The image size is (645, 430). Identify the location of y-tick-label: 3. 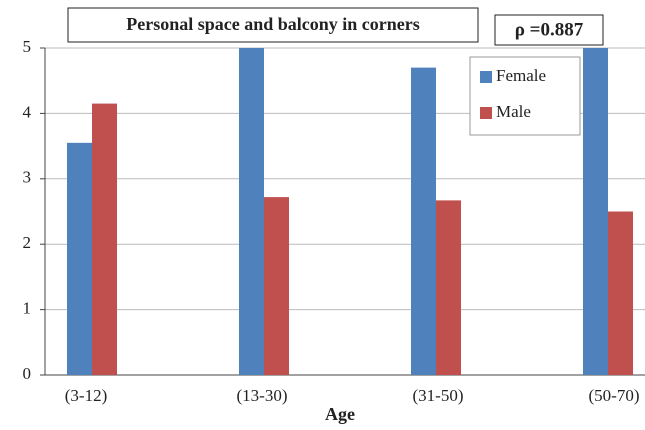
(27, 177).